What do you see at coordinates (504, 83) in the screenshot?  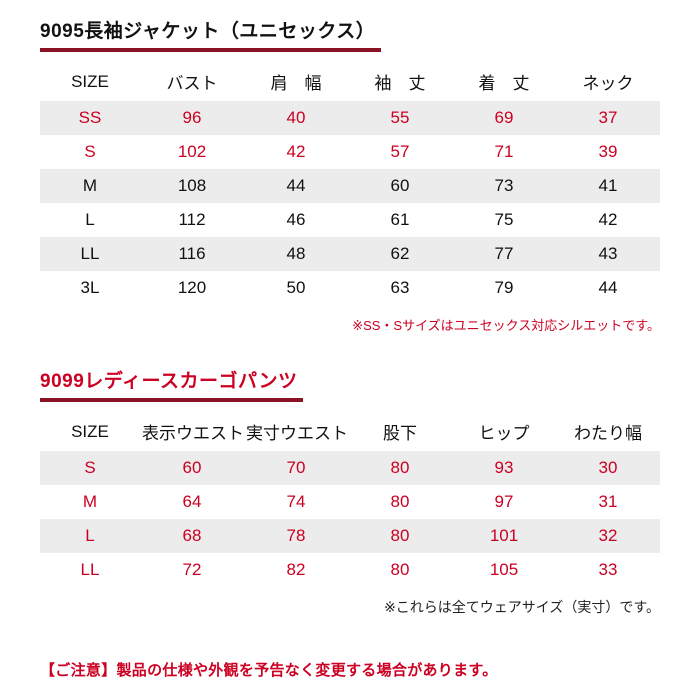 I see `header-cell-length: 着 丈` at bounding box center [504, 83].